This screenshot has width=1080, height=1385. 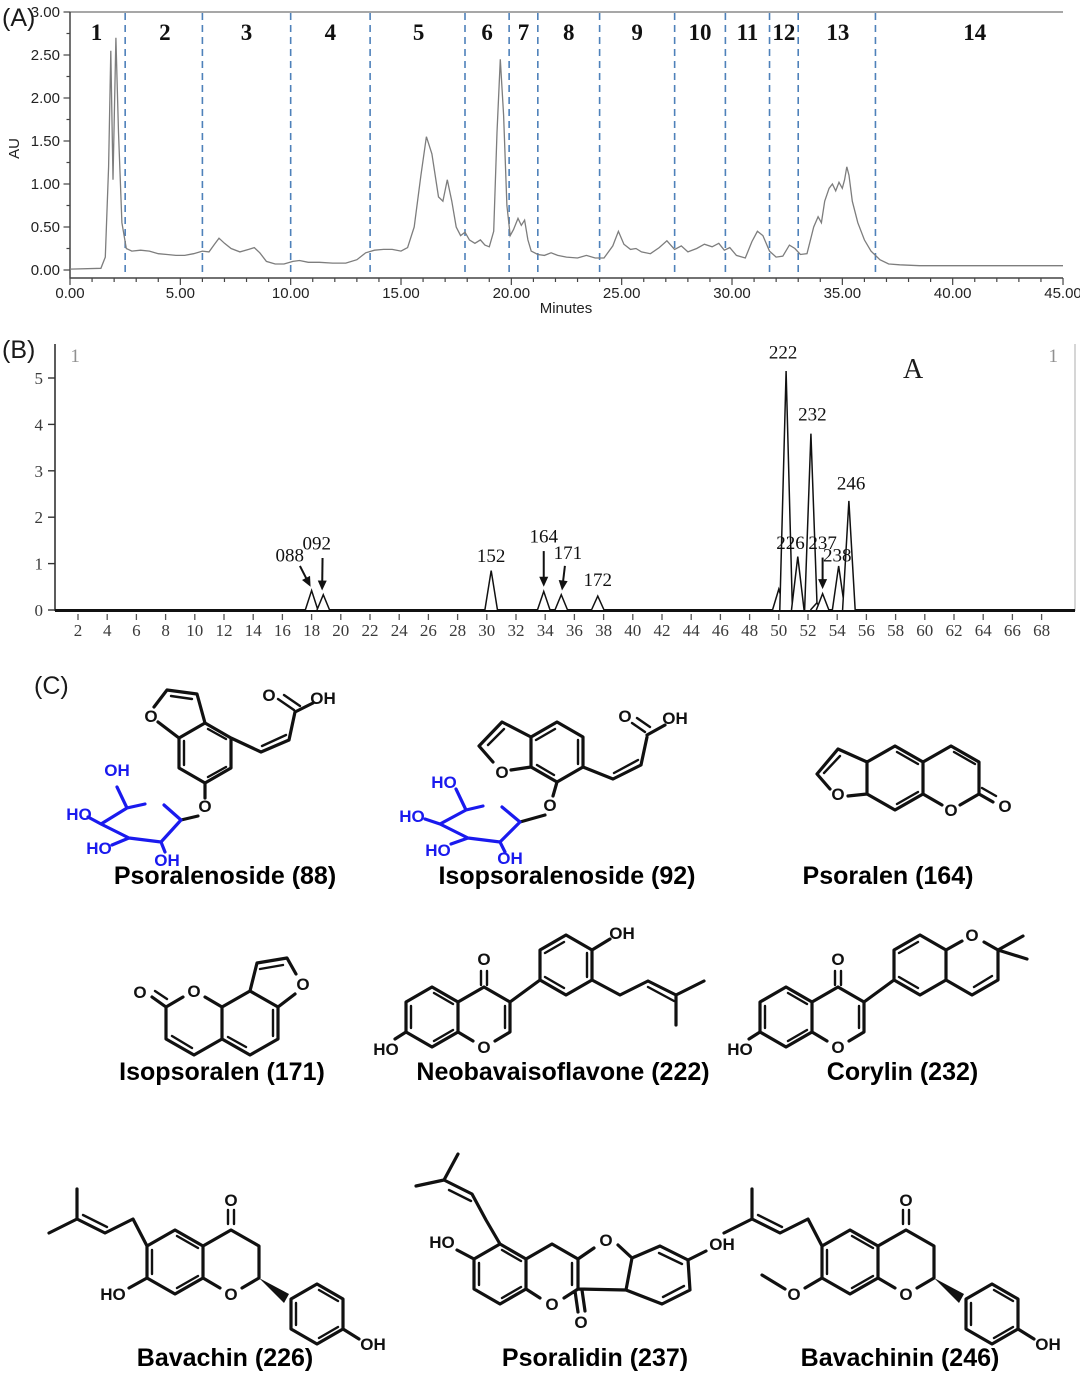 What do you see at coordinates (603, 630) in the screenshot?
I see `x-tick-label: 38` at bounding box center [603, 630].